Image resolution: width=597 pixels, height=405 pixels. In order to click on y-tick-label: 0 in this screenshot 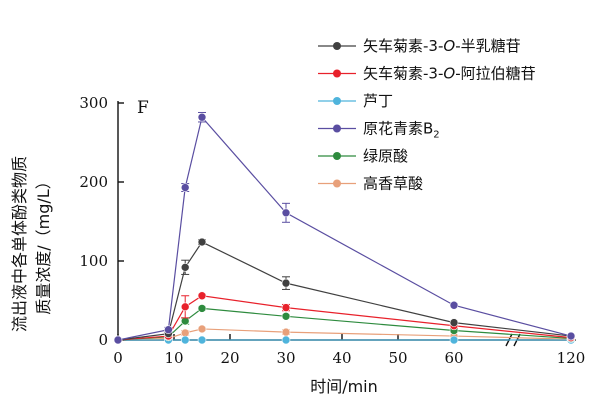, I will do `click(103, 340)`.